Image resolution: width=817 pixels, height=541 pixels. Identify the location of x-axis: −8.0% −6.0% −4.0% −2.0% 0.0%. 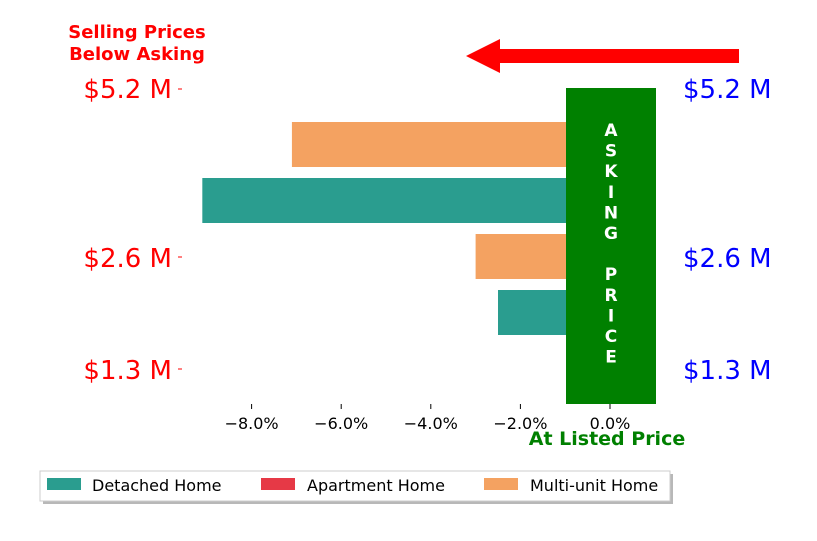
(428, 418).